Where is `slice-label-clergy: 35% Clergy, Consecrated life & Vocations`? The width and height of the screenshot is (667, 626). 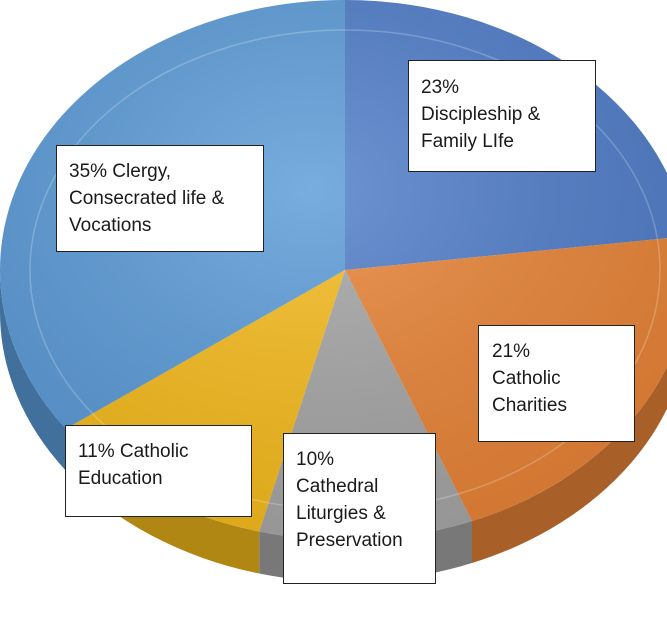 slice-label-clergy: 35% Clergy, Consecrated life & Vocations is located at coordinates (160, 198).